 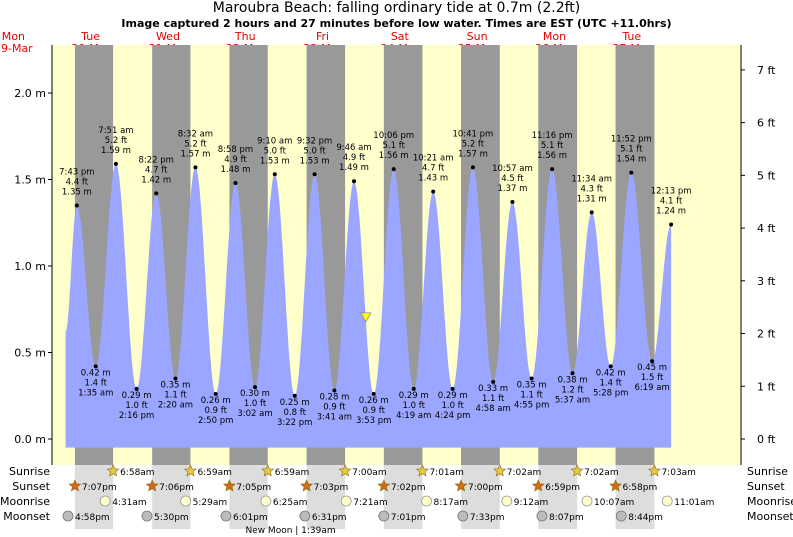 What do you see at coordinates (433, 159) in the screenshot?
I see `tide-label: 10:21 am` at bounding box center [433, 159].